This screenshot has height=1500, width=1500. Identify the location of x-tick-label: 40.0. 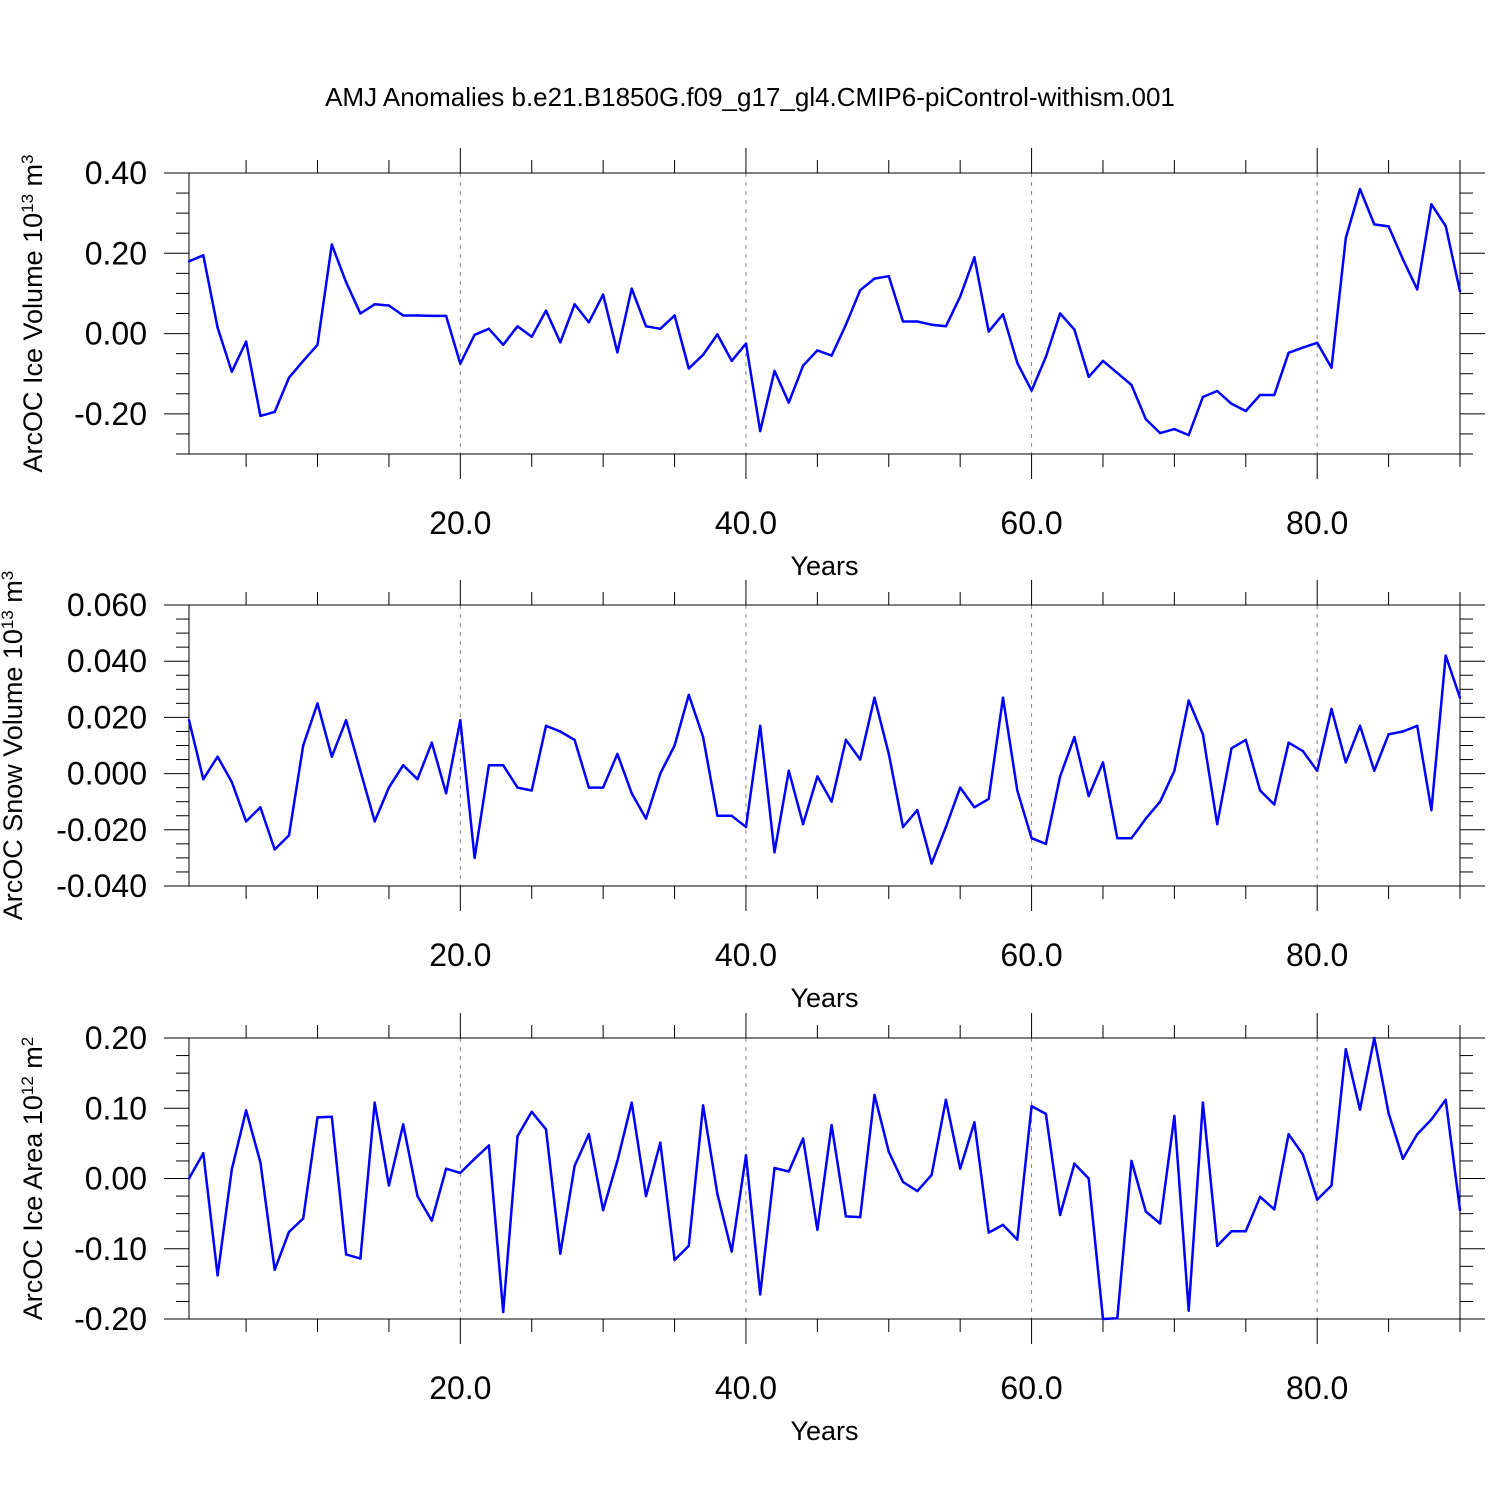
(746, 523).